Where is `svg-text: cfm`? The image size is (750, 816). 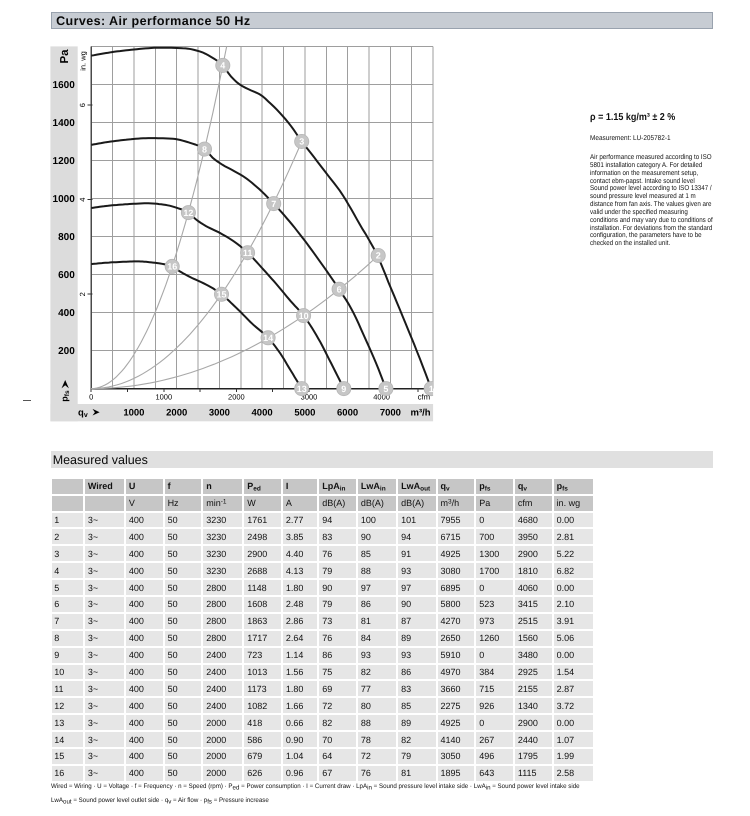 svg-text: cfm is located at coordinates (424, 396).